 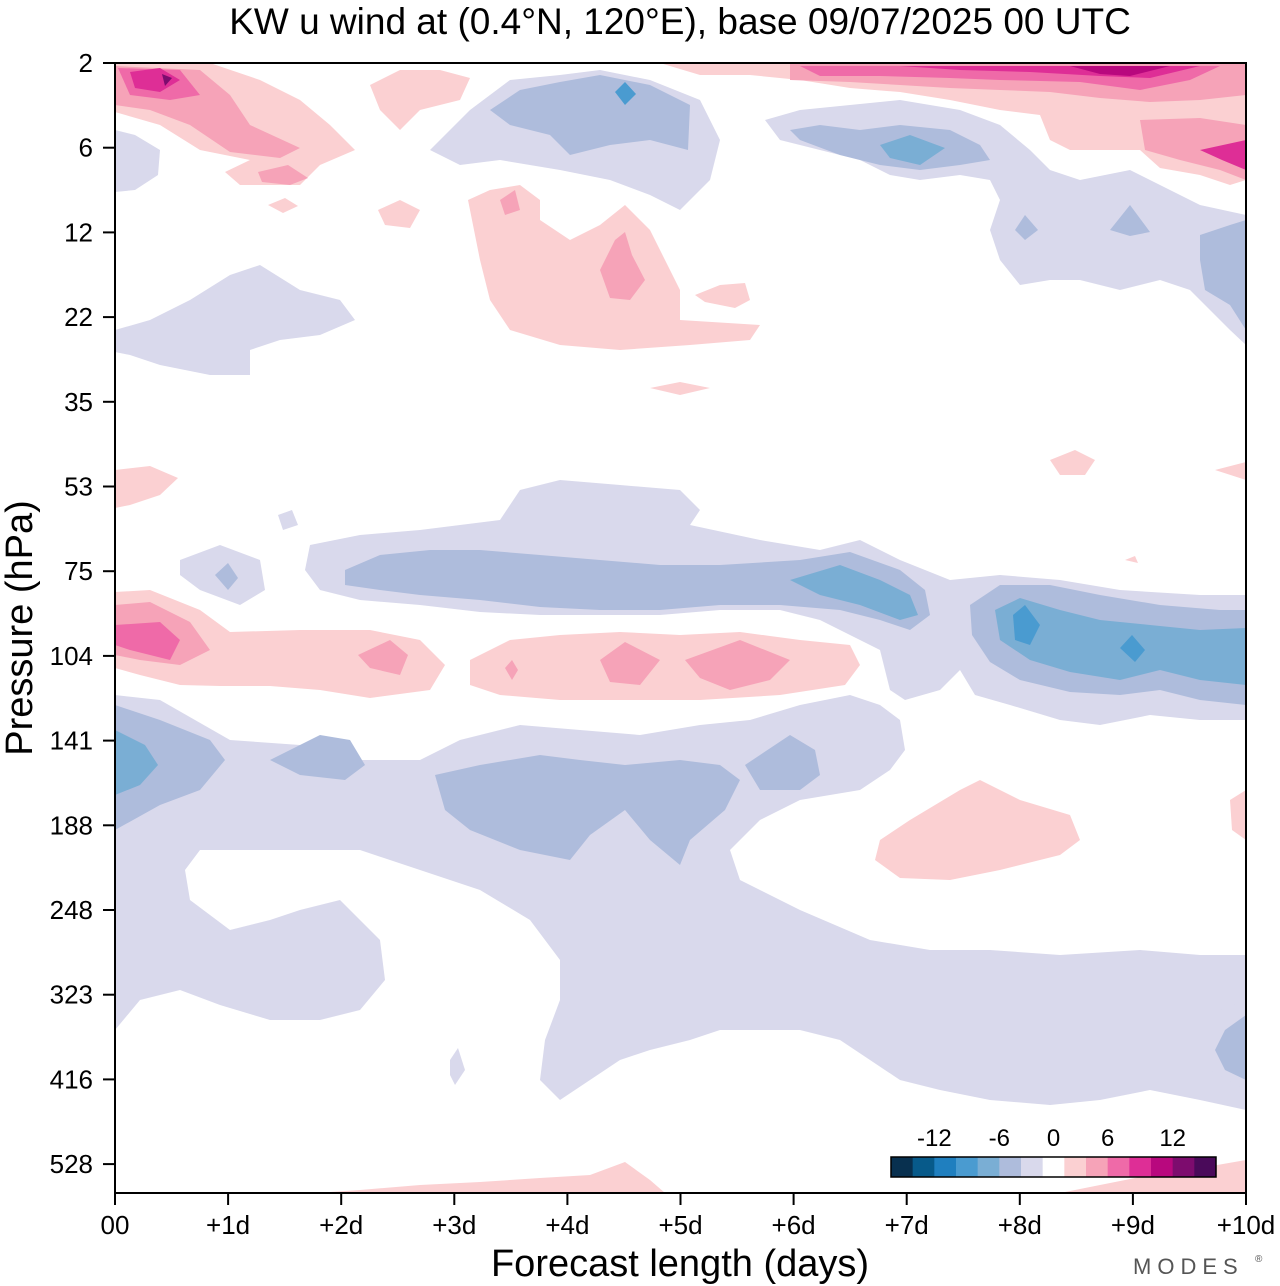 What do you see at coordinates (934, 1138) in the screenshot?
I see `colorbar-label: -12` at bounding box center [934, 1138].